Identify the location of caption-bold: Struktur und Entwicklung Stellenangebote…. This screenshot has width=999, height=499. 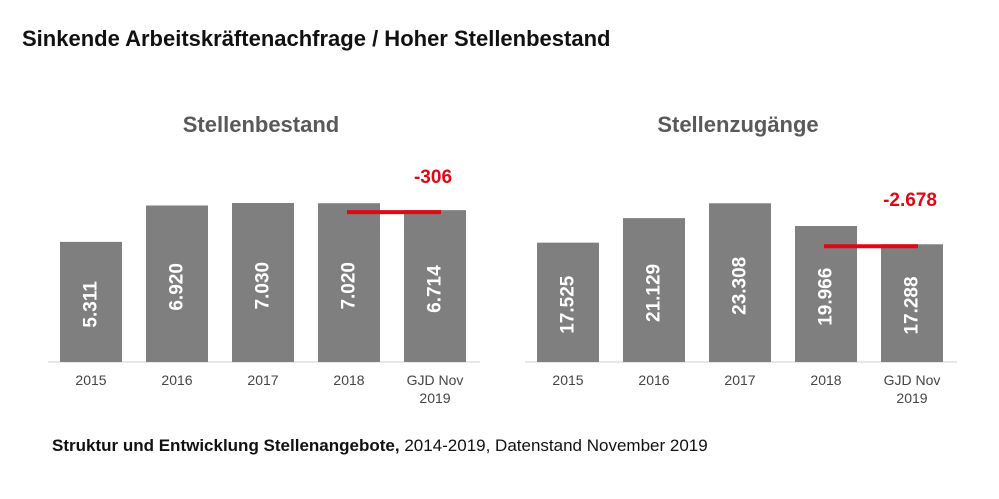
(226, 445).